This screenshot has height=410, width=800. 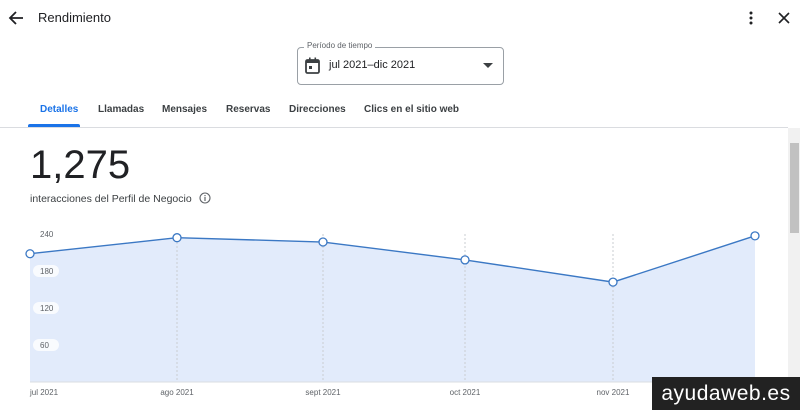 I want to click on y-tick-label: 60, so click(x=44, y=345).